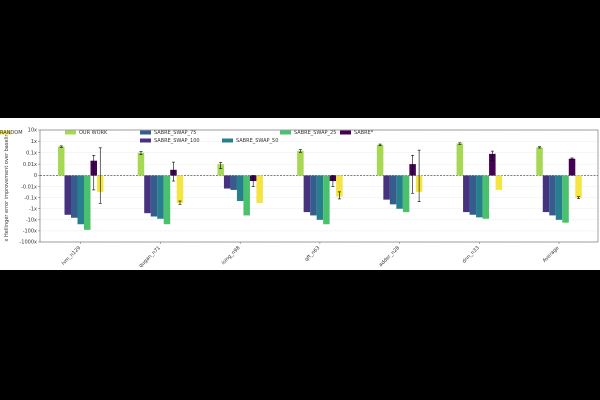  I want to click on legend-label: SABRE_SWAP_25, so click(315, 133).